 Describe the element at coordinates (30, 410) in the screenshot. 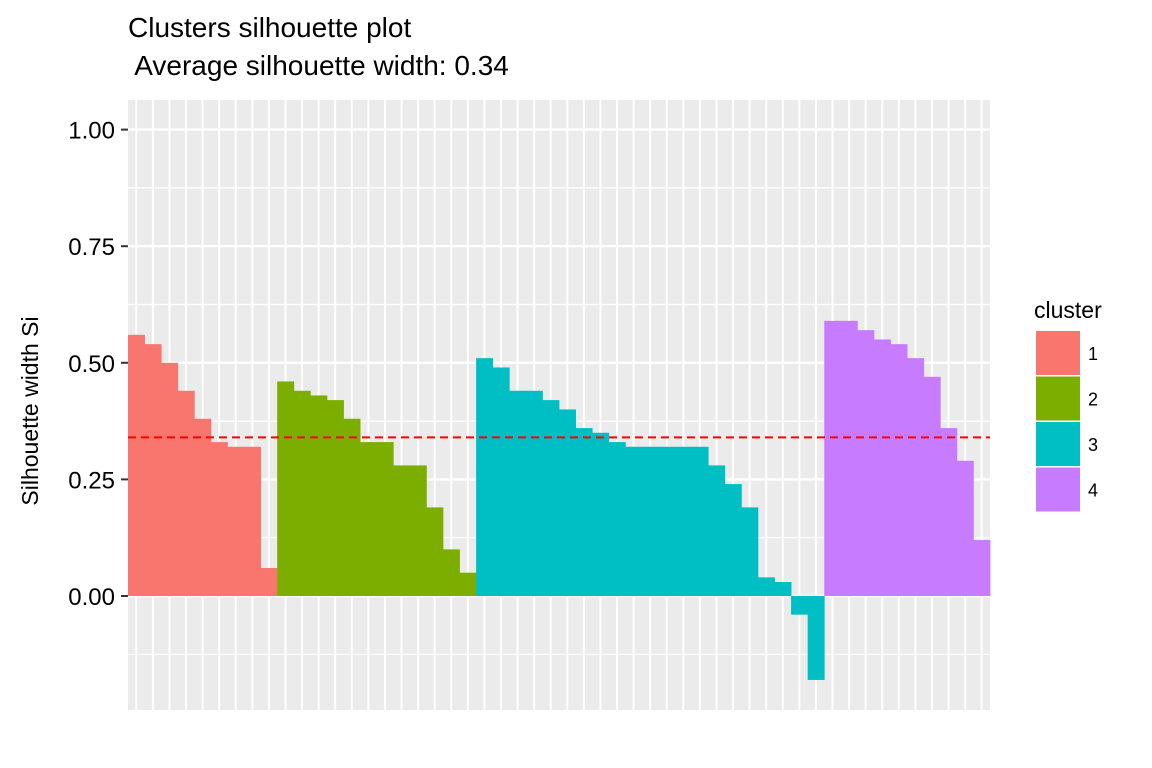

I see `y-axis-title: Silhouette width Si` at that location.